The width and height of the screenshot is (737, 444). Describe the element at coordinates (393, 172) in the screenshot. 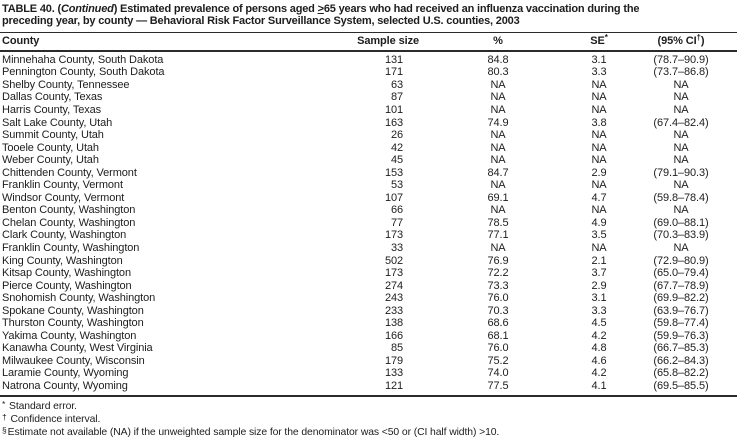

I see `cell-sample-size: 153` at that location.